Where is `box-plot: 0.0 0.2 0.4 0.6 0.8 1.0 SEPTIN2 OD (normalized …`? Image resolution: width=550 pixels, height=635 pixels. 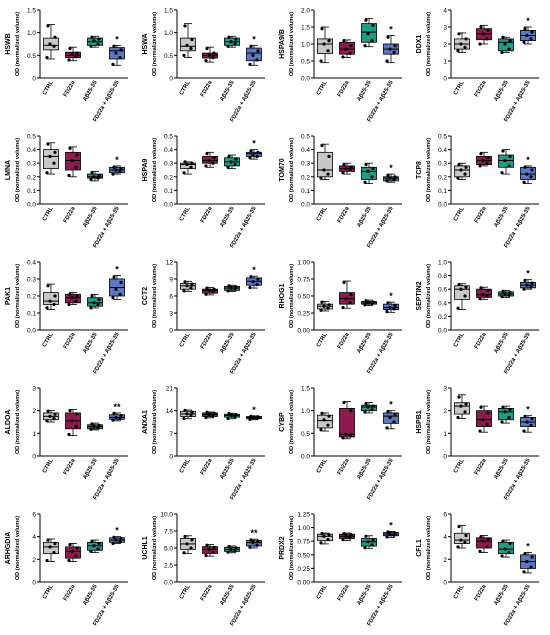
box-plot: 0.0 0.2 0.4 0.6 0.8 1.0 SEPTIN2 OD (normalized … is located at coordinates (477, 317).